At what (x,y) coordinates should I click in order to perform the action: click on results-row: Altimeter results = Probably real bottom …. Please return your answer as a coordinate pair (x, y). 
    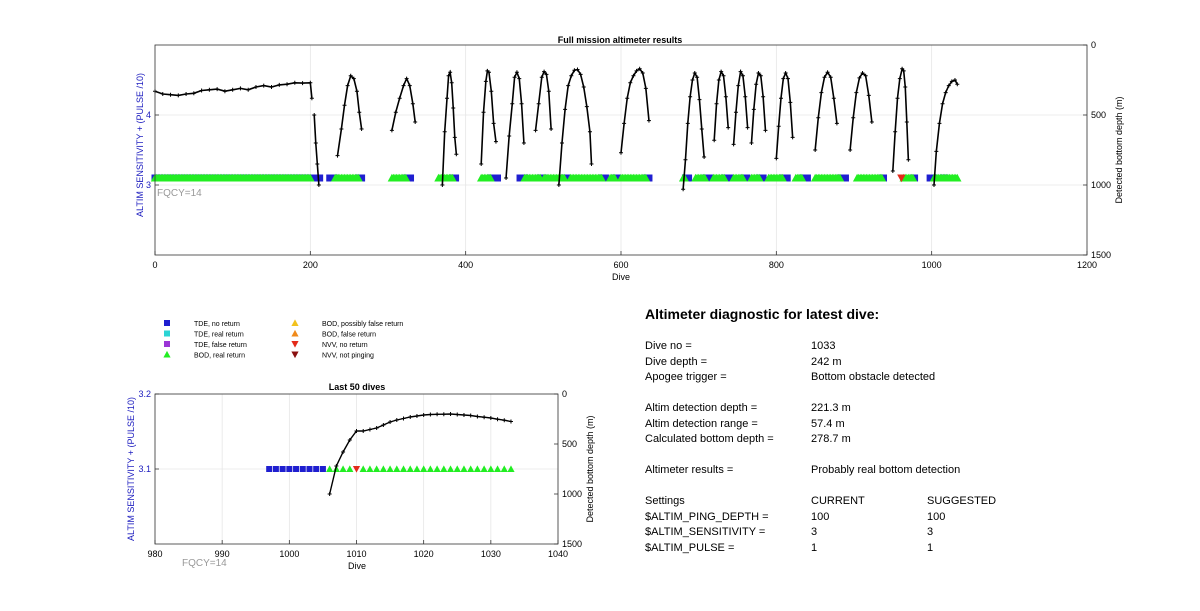
    Looking at the image, I should click on (905, 472).